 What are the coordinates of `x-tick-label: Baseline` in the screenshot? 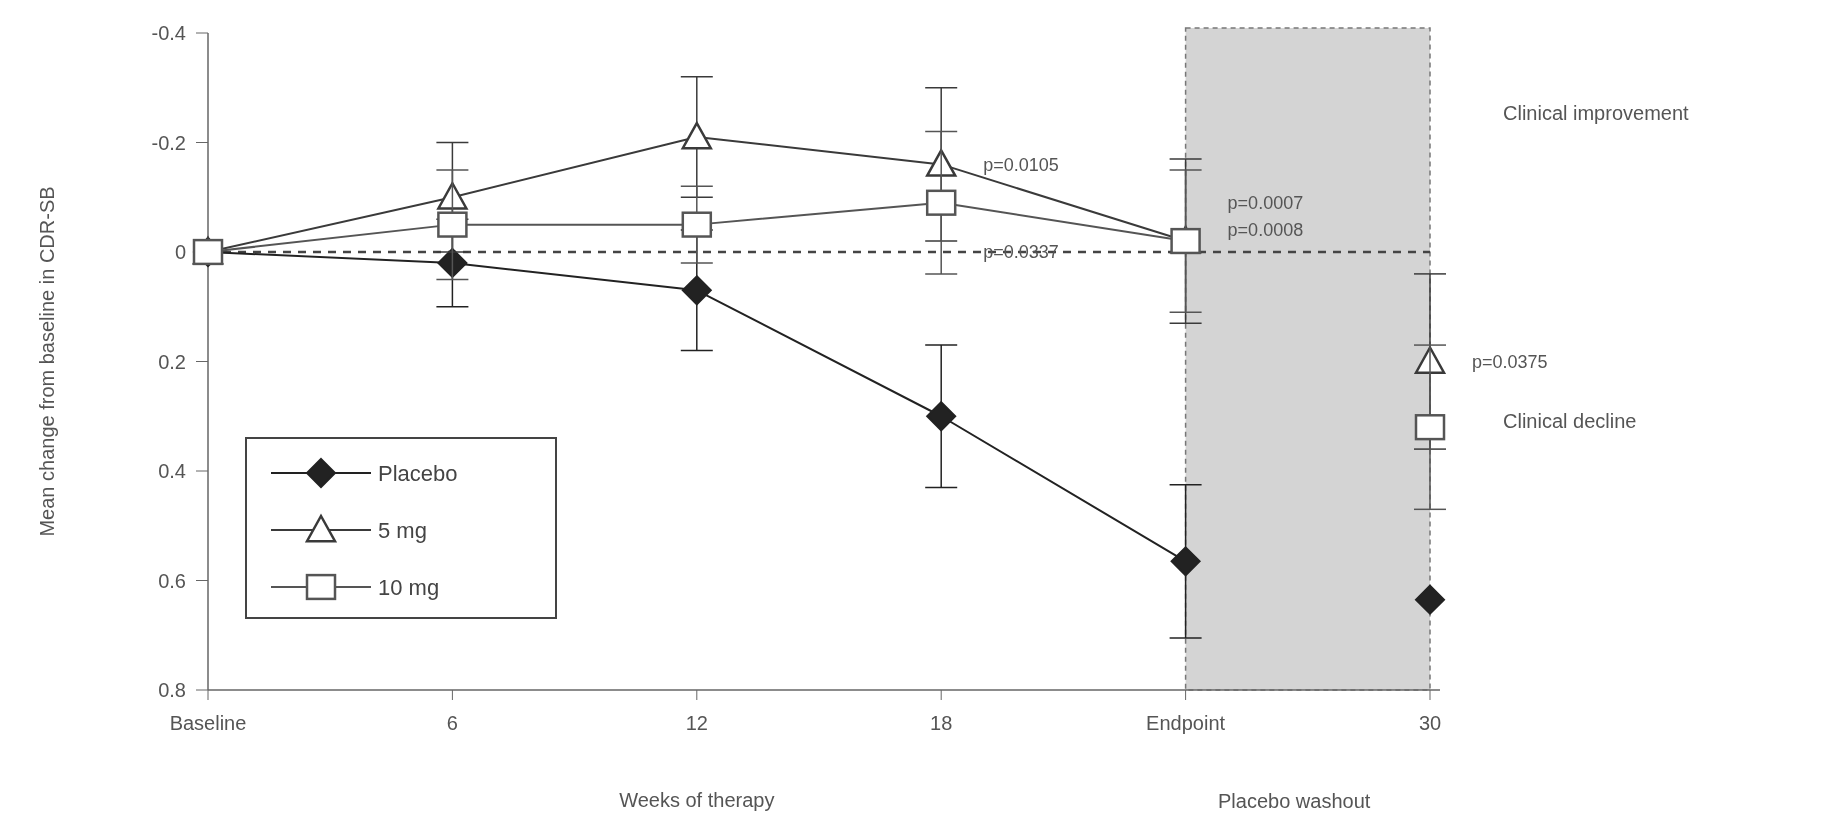 It's located at (208, 723).